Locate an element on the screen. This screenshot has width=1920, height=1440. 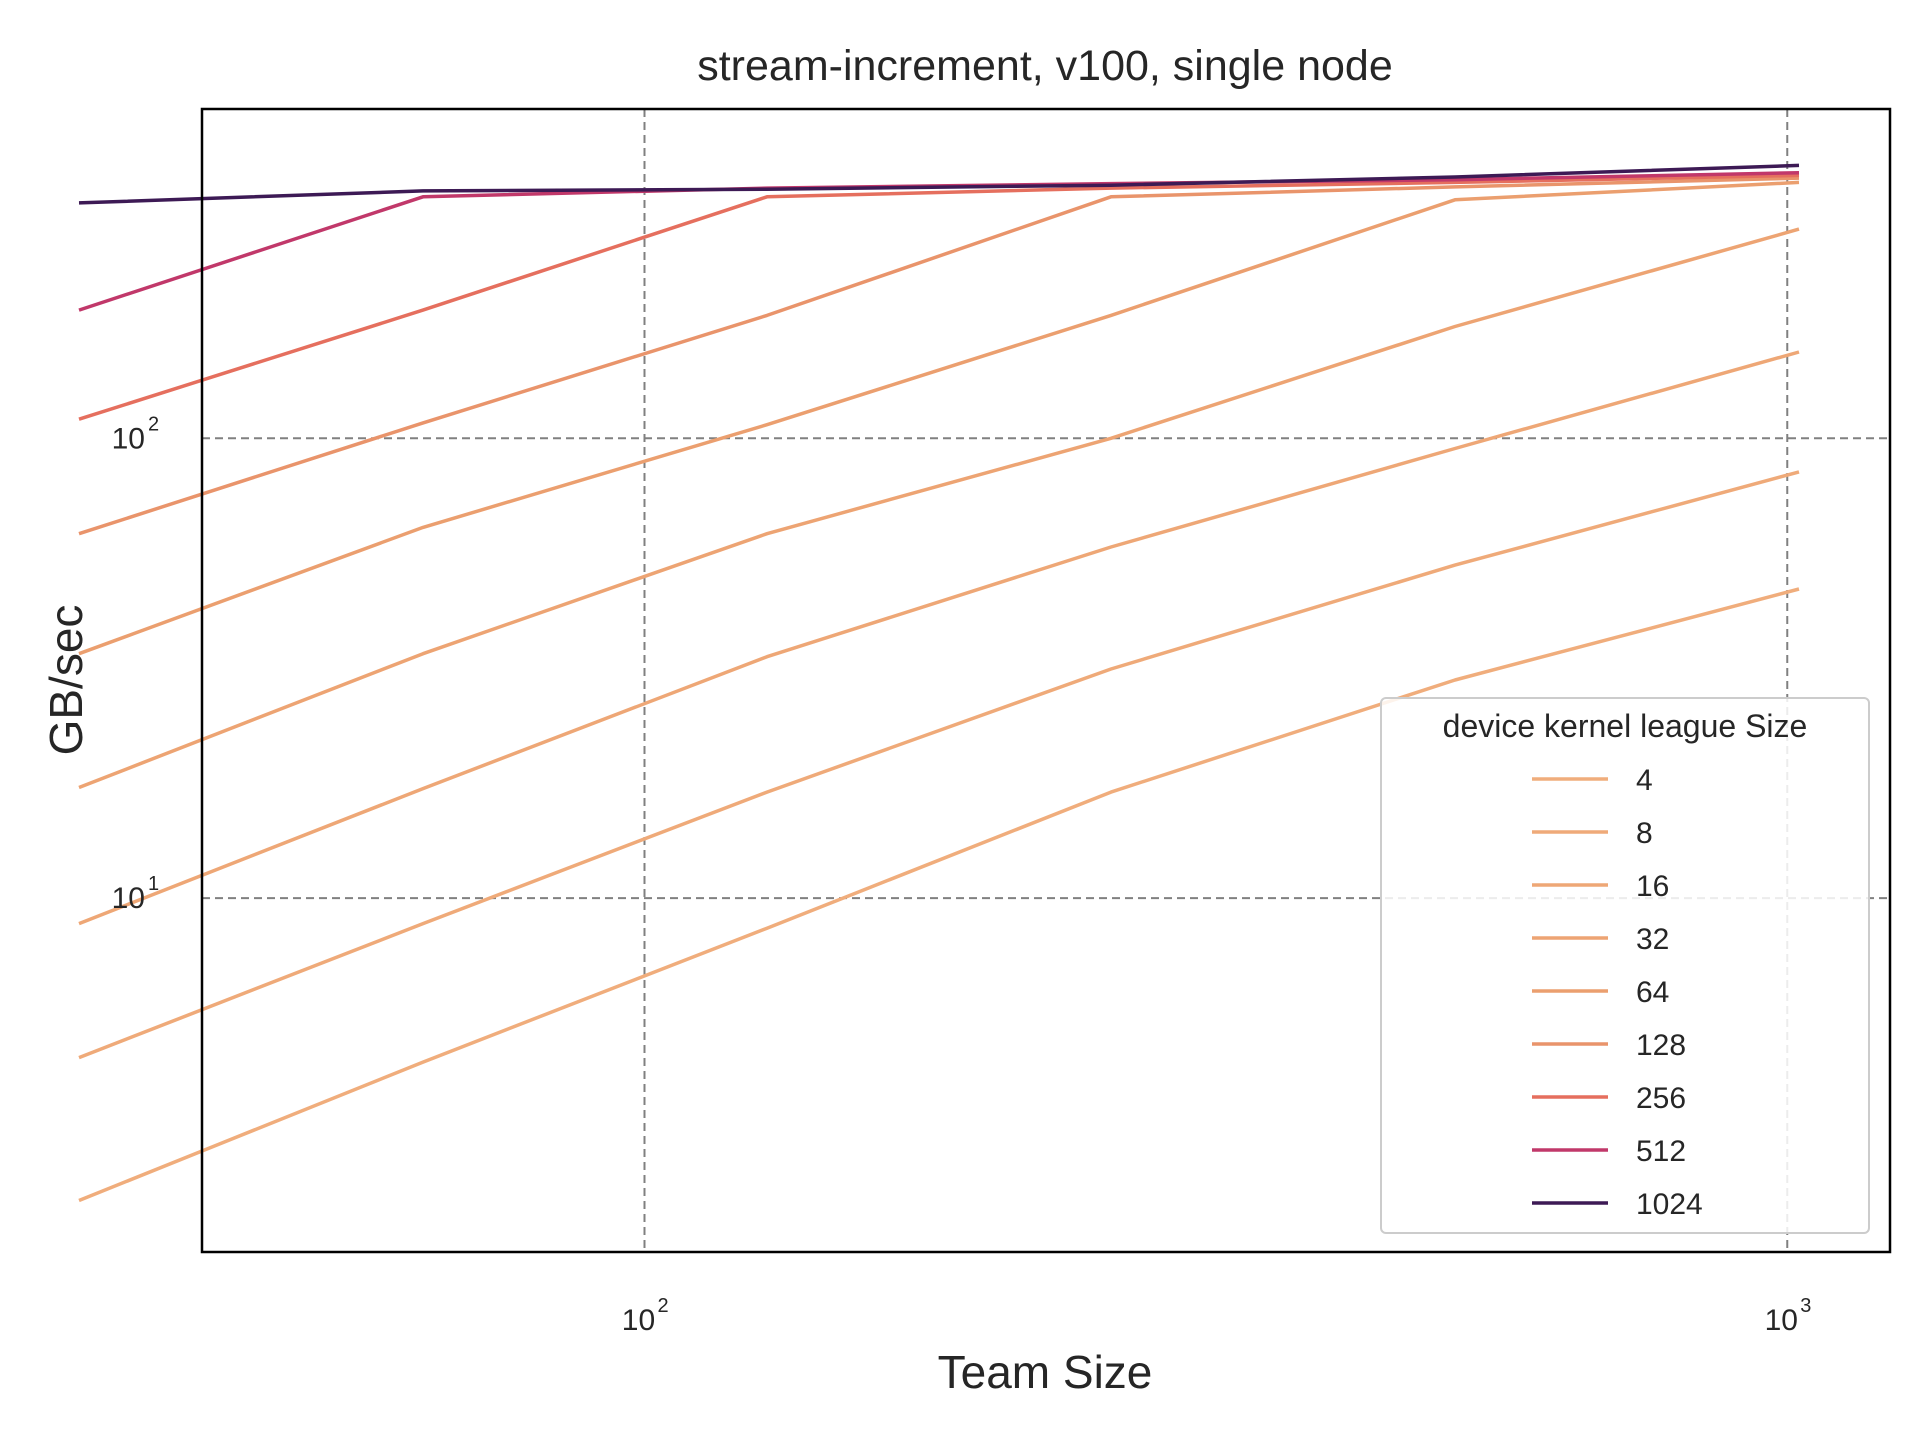
y-tick-exponent: 2 is located at coordinates (153, 424).